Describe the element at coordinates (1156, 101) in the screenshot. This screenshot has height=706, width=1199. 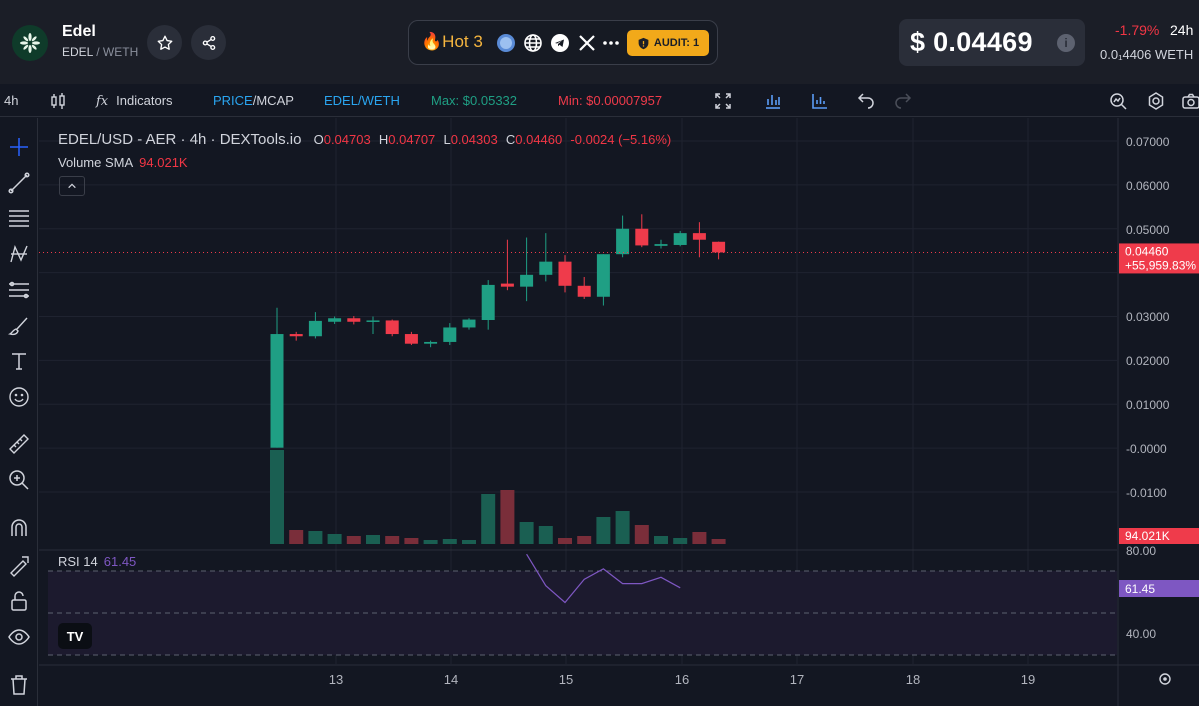
I see `settings-icon` at that location.